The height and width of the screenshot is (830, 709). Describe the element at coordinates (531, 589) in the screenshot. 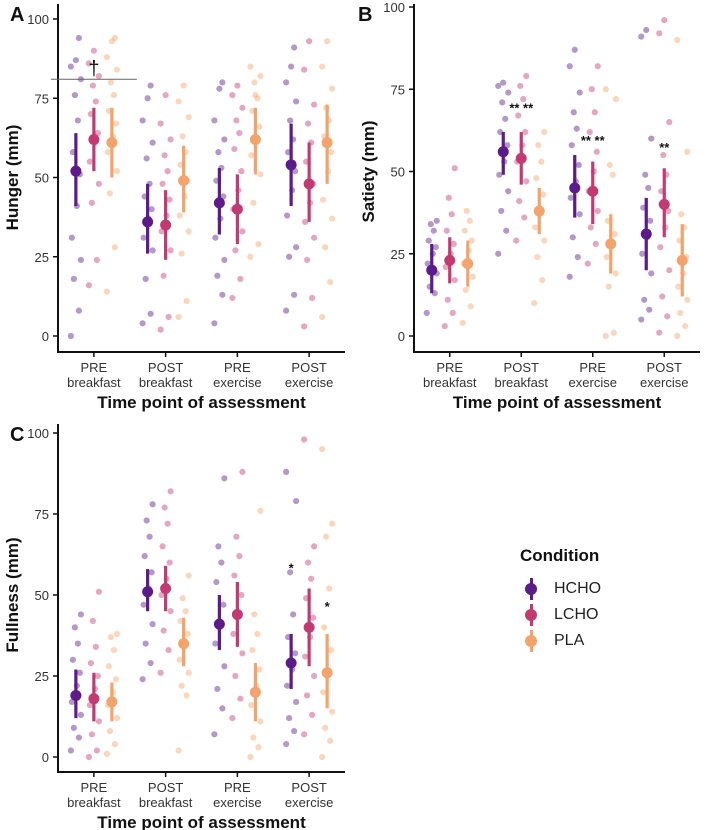

I see `legend-swatch-hcho` at that location.